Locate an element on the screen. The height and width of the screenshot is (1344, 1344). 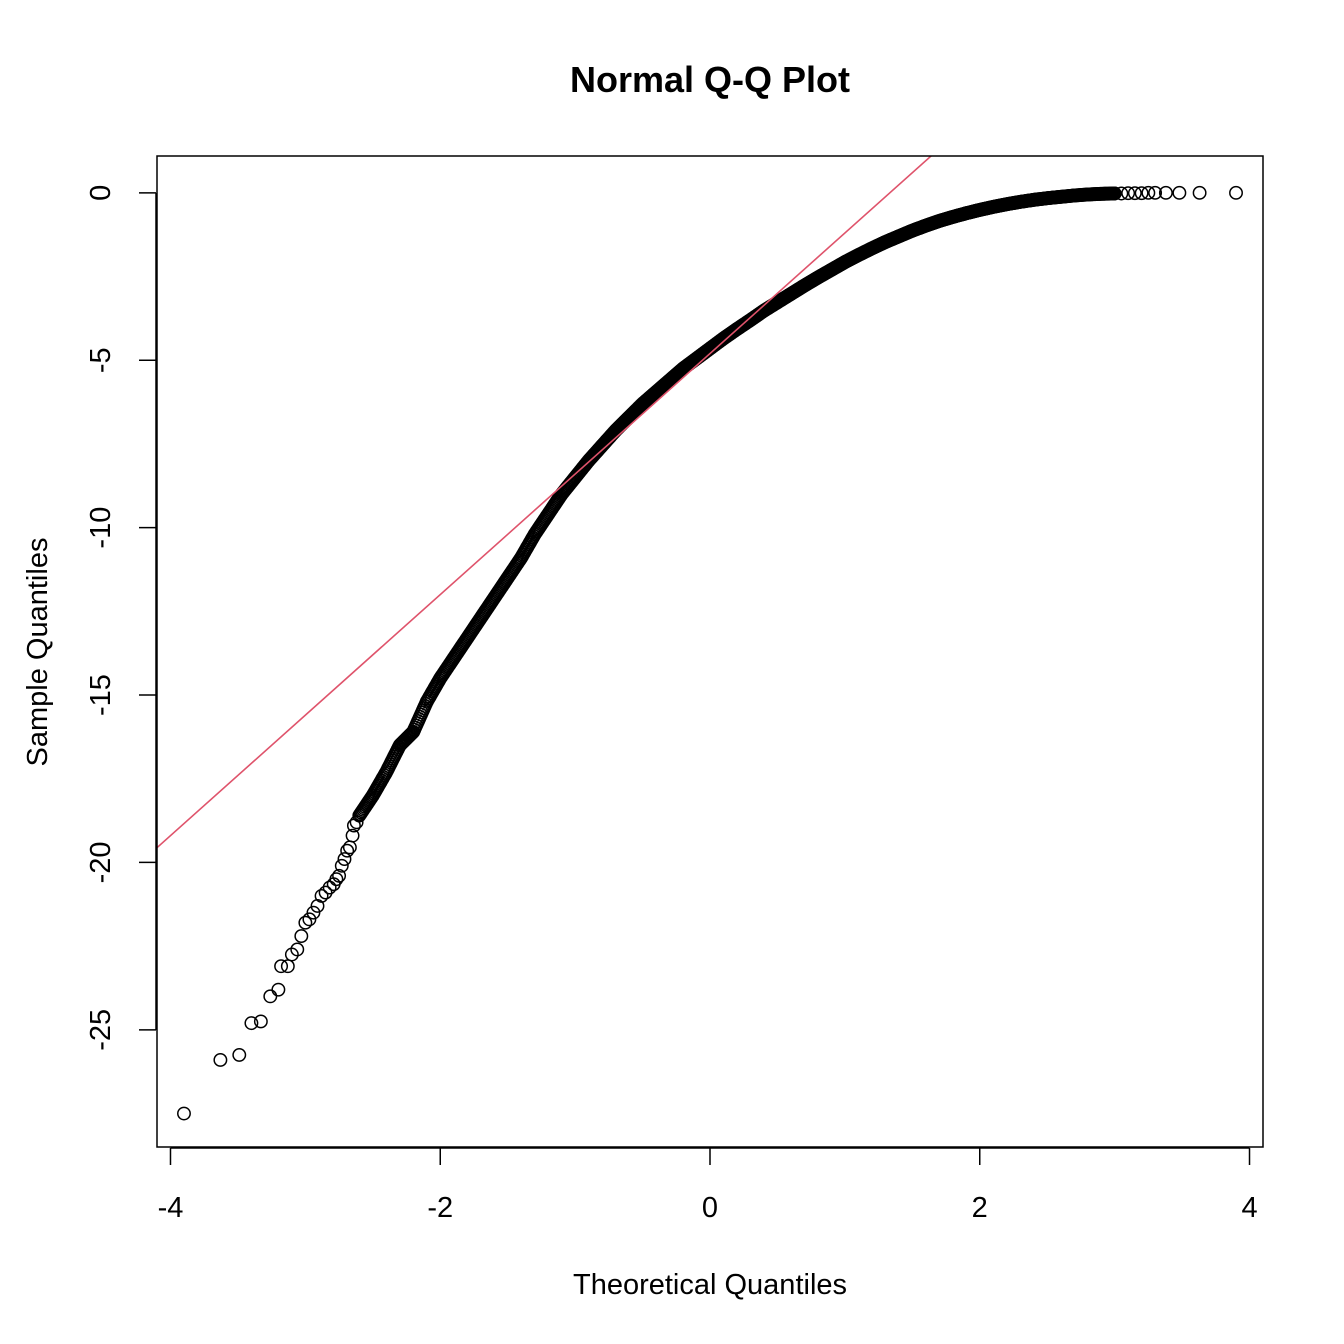
y-tick-label: -5 is located at coordinates (101, 360).